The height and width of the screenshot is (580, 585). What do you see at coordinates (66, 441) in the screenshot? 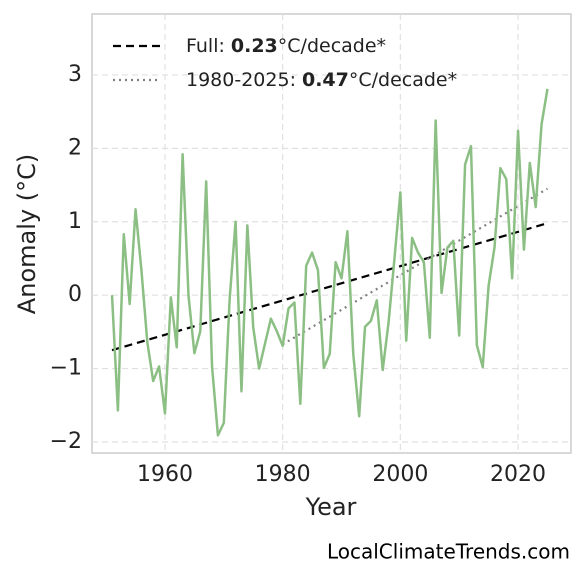
I see `y-tick-label: −2` at bounding box center [66, 441].